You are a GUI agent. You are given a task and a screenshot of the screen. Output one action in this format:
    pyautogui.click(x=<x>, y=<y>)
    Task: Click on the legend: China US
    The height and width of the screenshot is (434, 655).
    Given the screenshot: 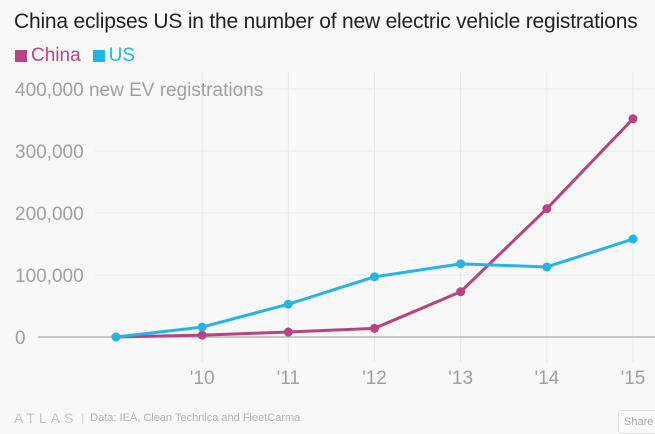 What is the action you would take?
    pyautogui.click(x=75, y=56)
    